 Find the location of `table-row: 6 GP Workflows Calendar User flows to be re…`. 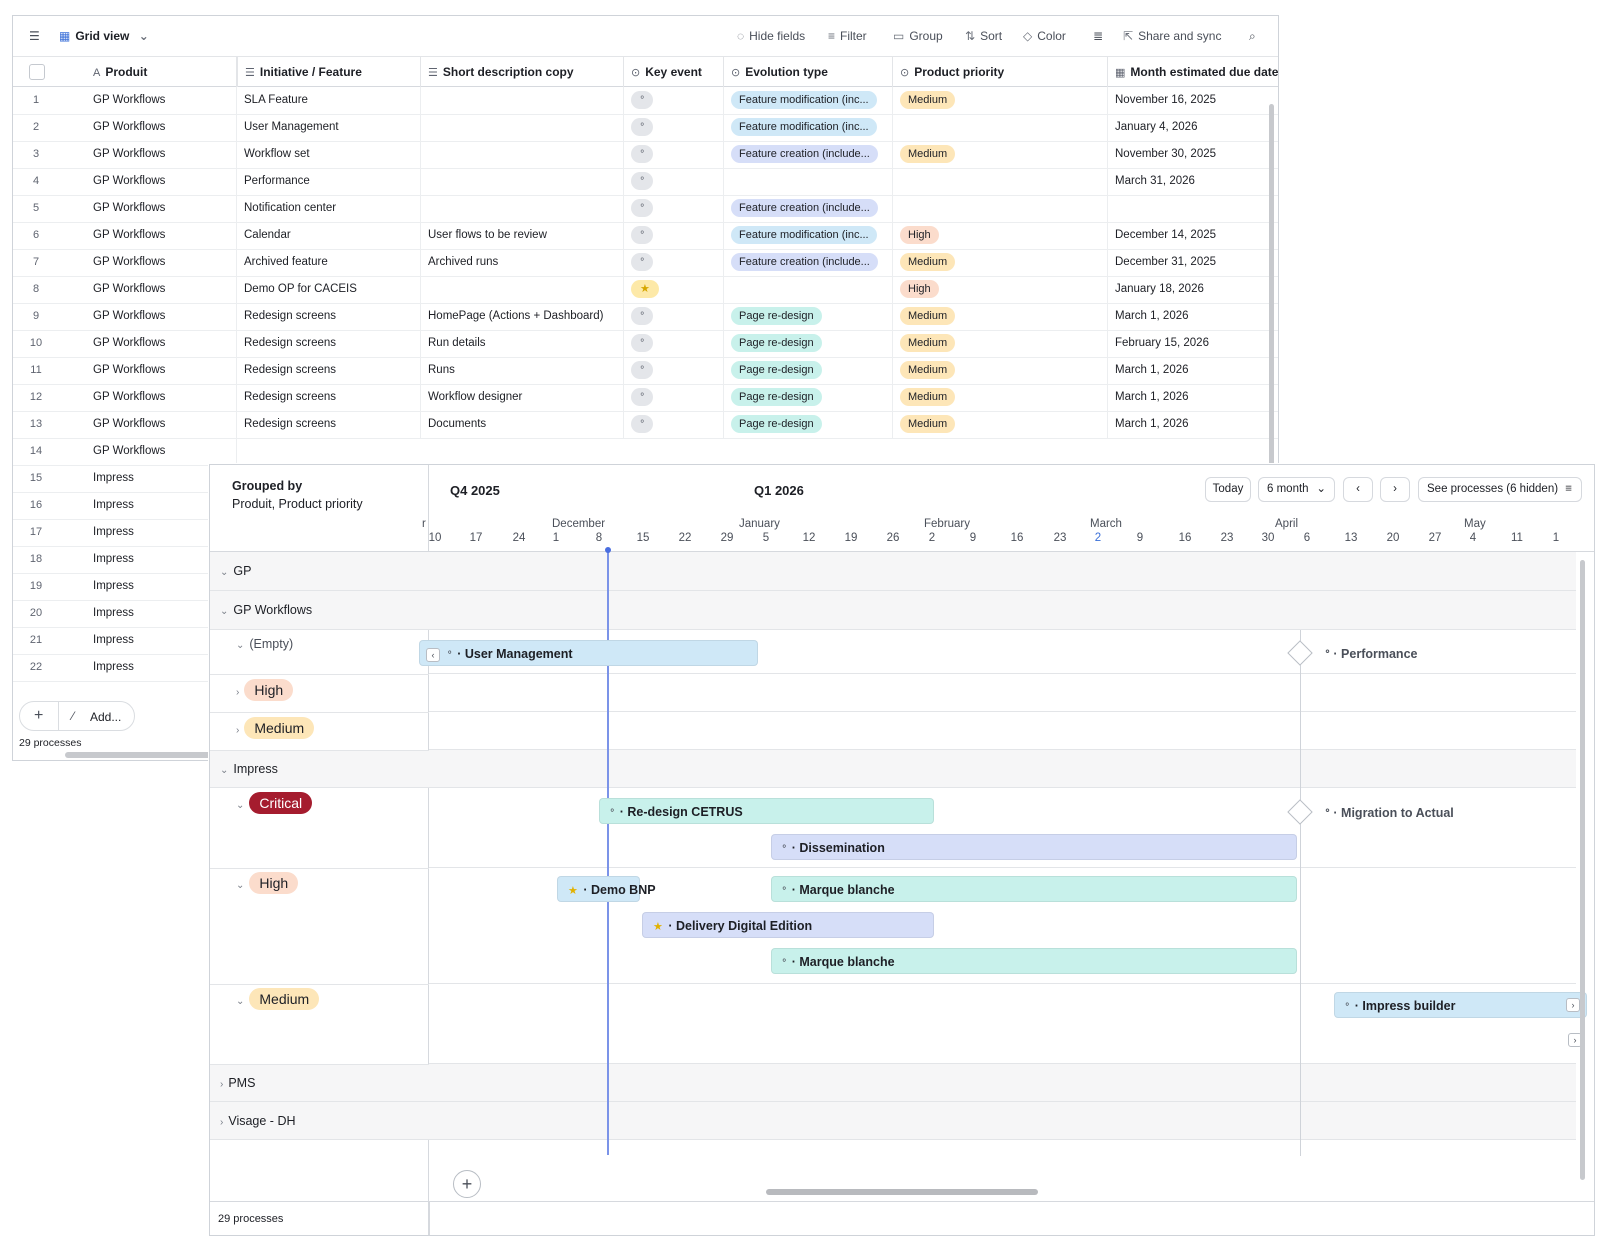

table-row: 6 GP Workflows Calendar User flows to be re… is located at coordinates (645, 236).